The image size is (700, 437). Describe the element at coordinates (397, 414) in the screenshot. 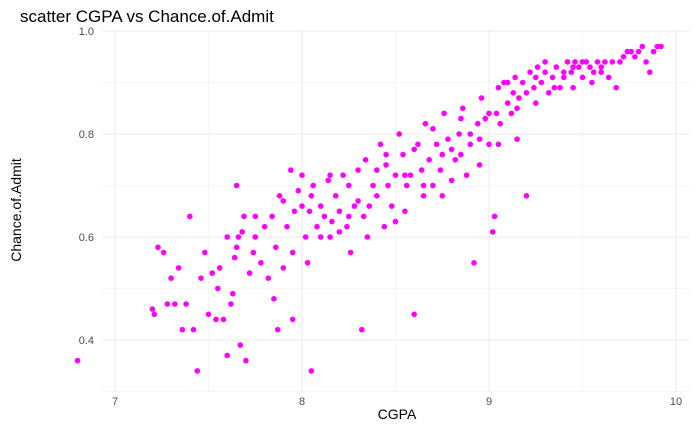

I see `x-axis-title: CGPA` at that location.